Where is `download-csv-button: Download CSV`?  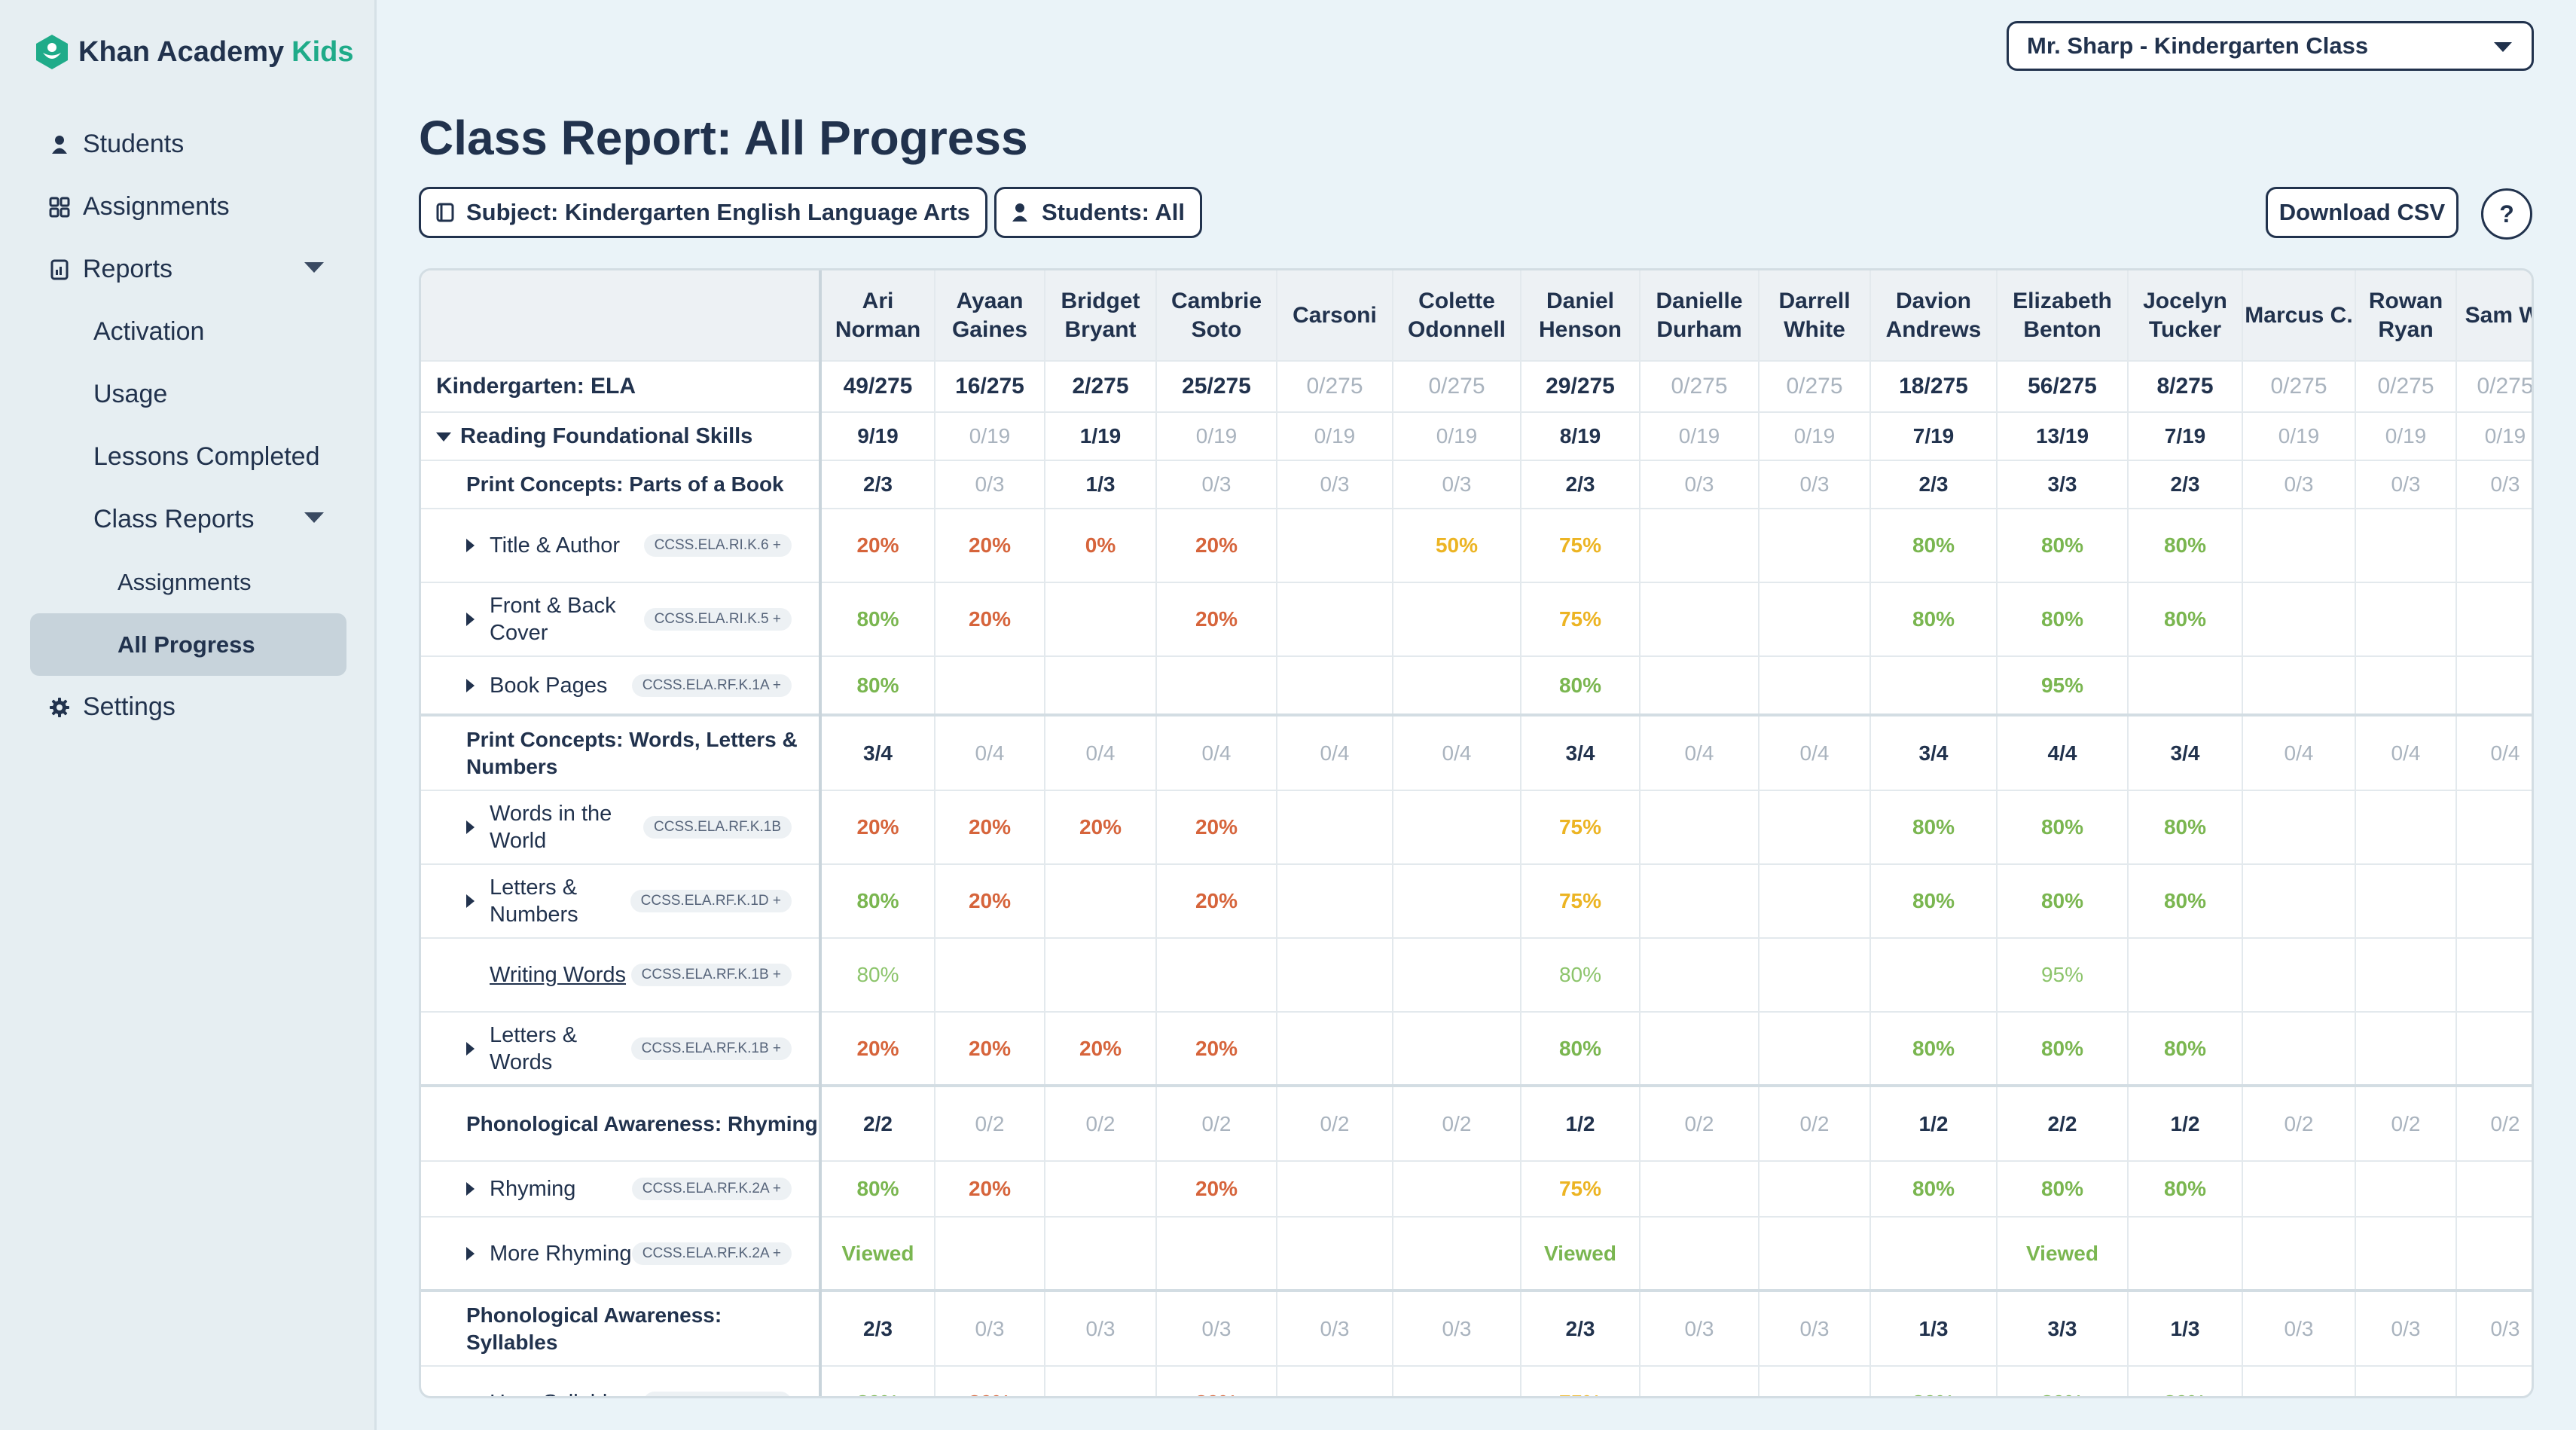 download-csv-button: Download CSV is located at coordinates (2362, 213).